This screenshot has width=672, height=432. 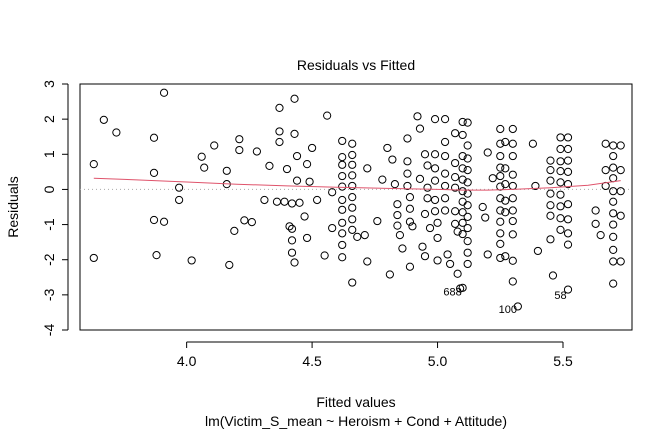 I want to click on y-tick-label: 0, so click(x=49, y=189).